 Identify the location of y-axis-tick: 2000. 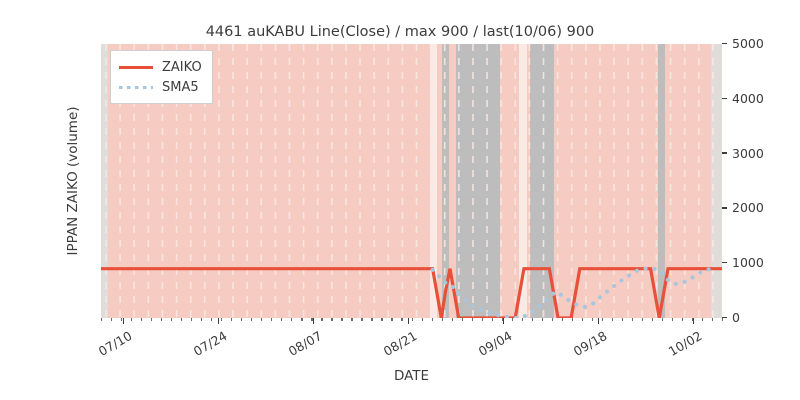
(743, 208).